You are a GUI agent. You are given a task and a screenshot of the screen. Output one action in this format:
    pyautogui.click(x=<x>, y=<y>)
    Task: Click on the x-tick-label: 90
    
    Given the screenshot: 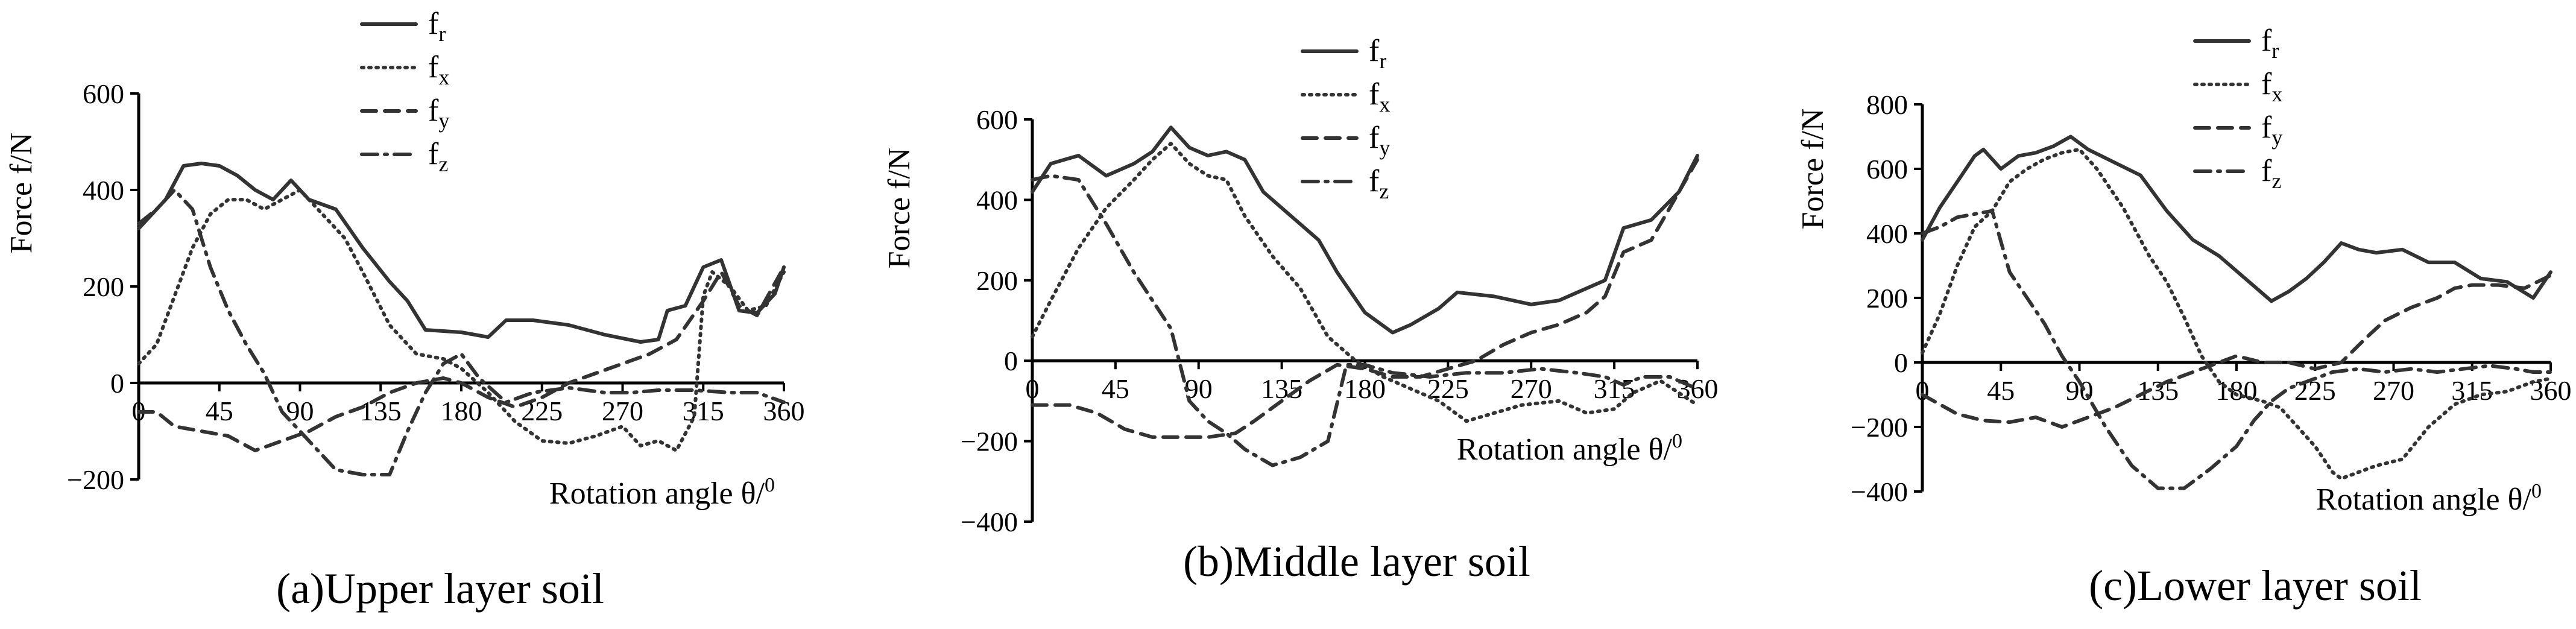 What is the action you would take?
    pyautogui.click(x=300, y=411)
    